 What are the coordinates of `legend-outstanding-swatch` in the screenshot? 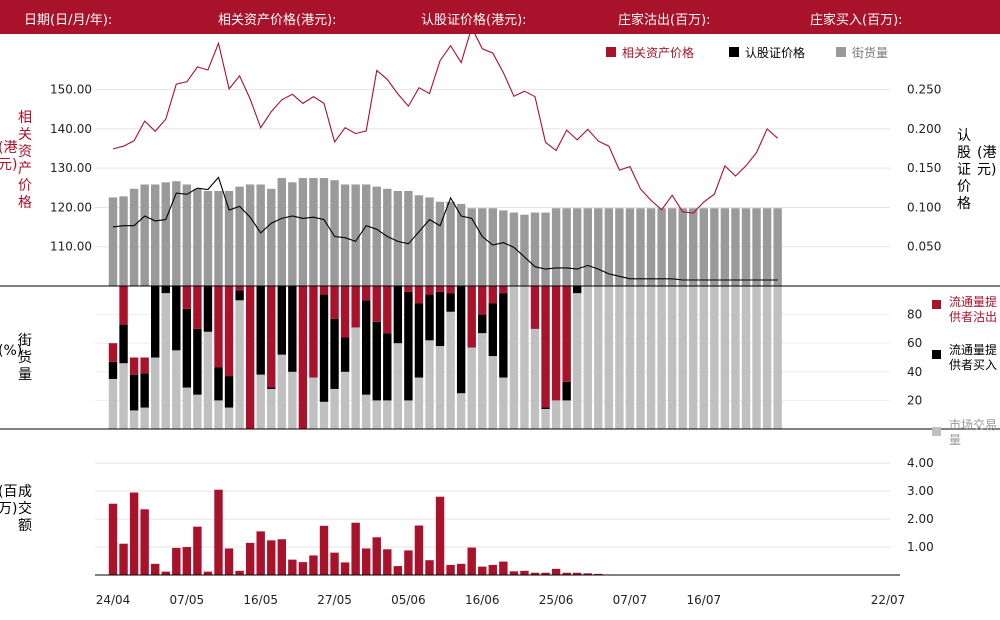 It's located at (841, 52).